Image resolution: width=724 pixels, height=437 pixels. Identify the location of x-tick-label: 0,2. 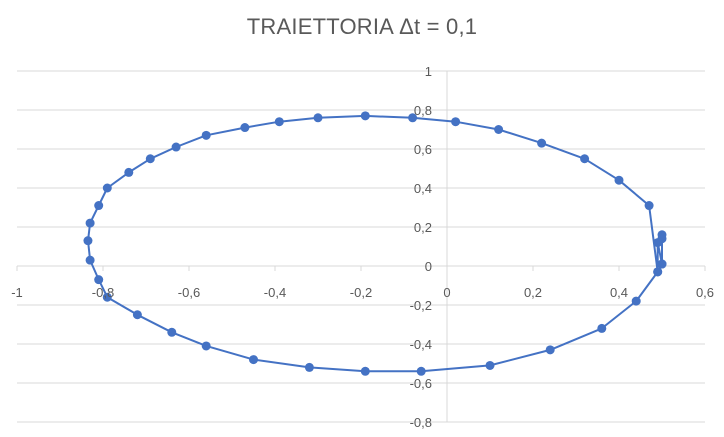
(533, 292).